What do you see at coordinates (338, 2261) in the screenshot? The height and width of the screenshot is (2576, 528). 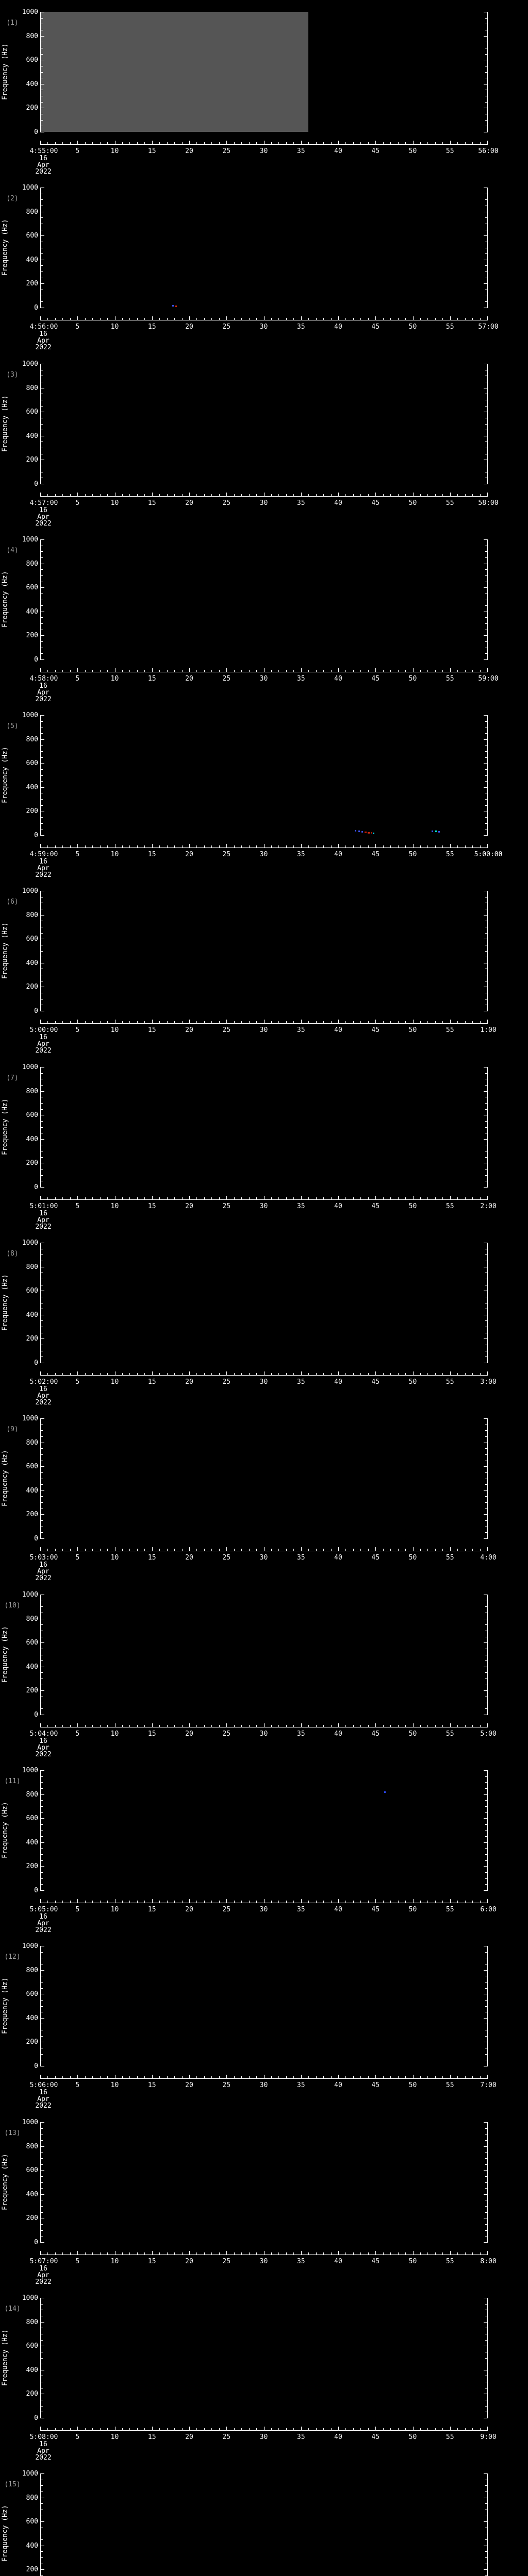 I see `x-tick-label: 40` at bounding box center [338, 2261].